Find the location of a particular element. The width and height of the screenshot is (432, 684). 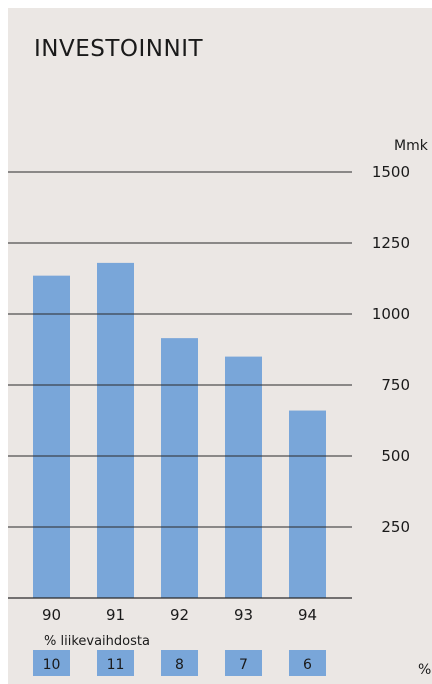

y-unit-label: Mmk is located at coordinates (411, 146).